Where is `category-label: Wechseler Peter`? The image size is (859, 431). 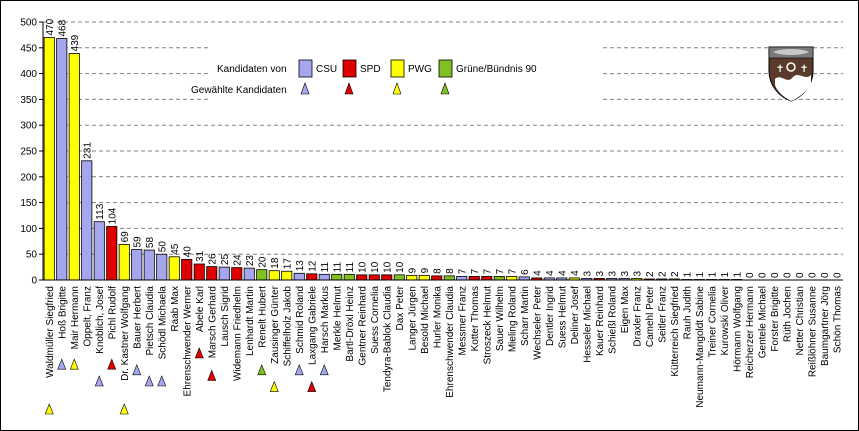 category-label: Wechseler Peter is located at coordinates (537, 322).